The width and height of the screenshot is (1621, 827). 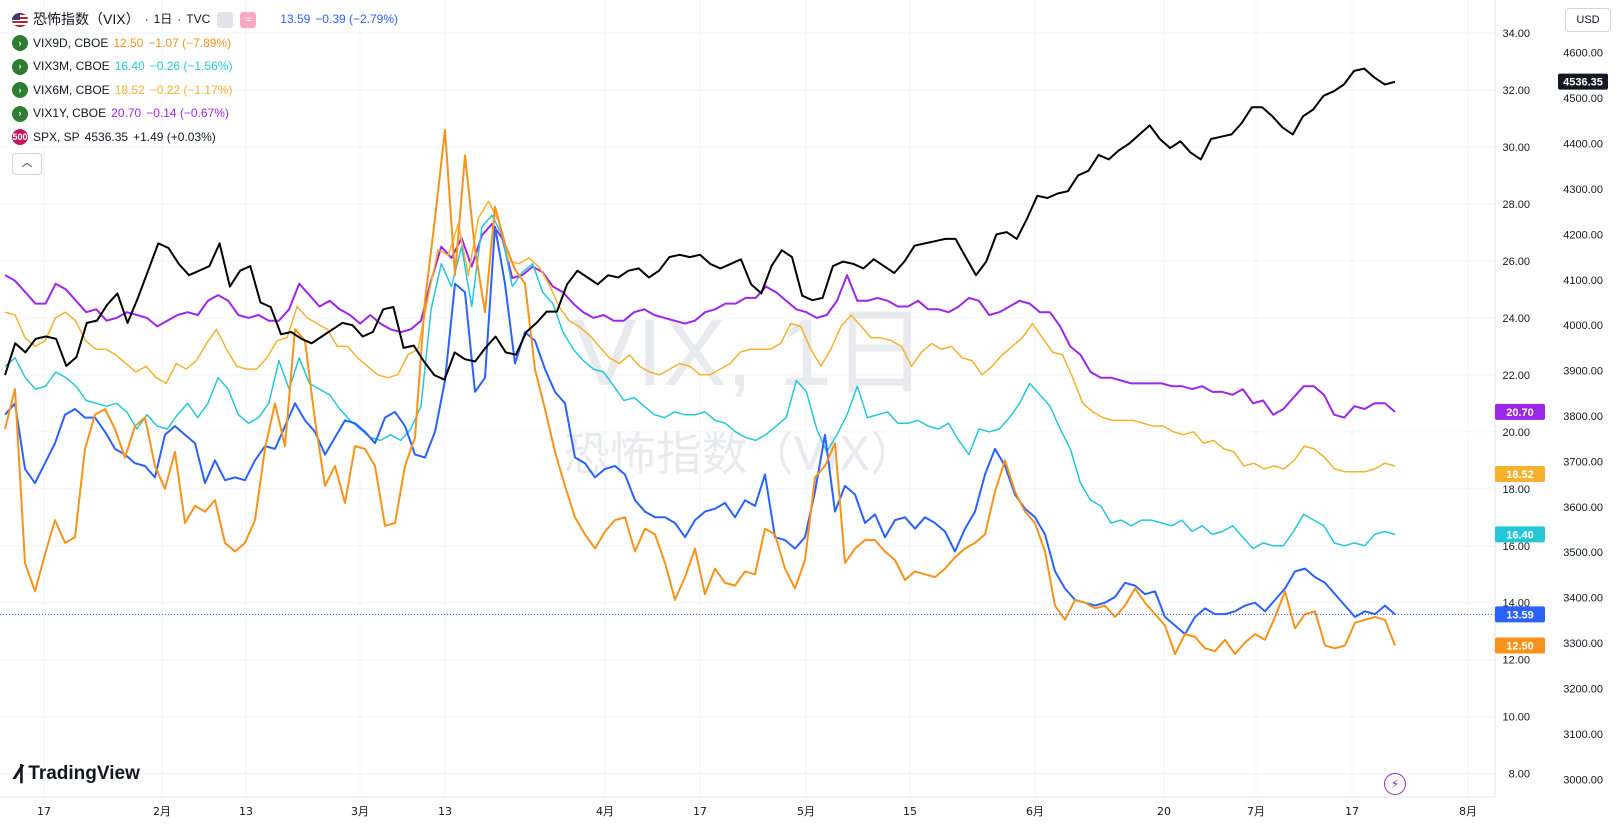 I want to click on right-axis-tick: 3400.00, so click(x=1583, y=599).